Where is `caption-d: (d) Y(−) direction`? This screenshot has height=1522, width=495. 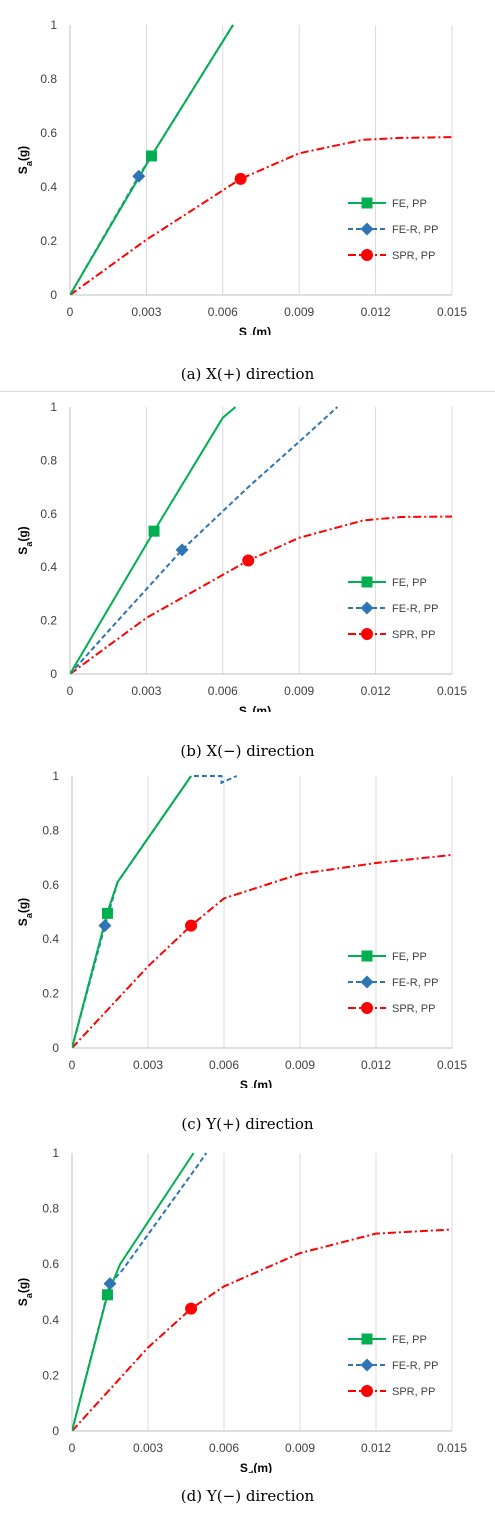
caption-d: (d) Y(−) direction is located at coordinates (247, 1496).